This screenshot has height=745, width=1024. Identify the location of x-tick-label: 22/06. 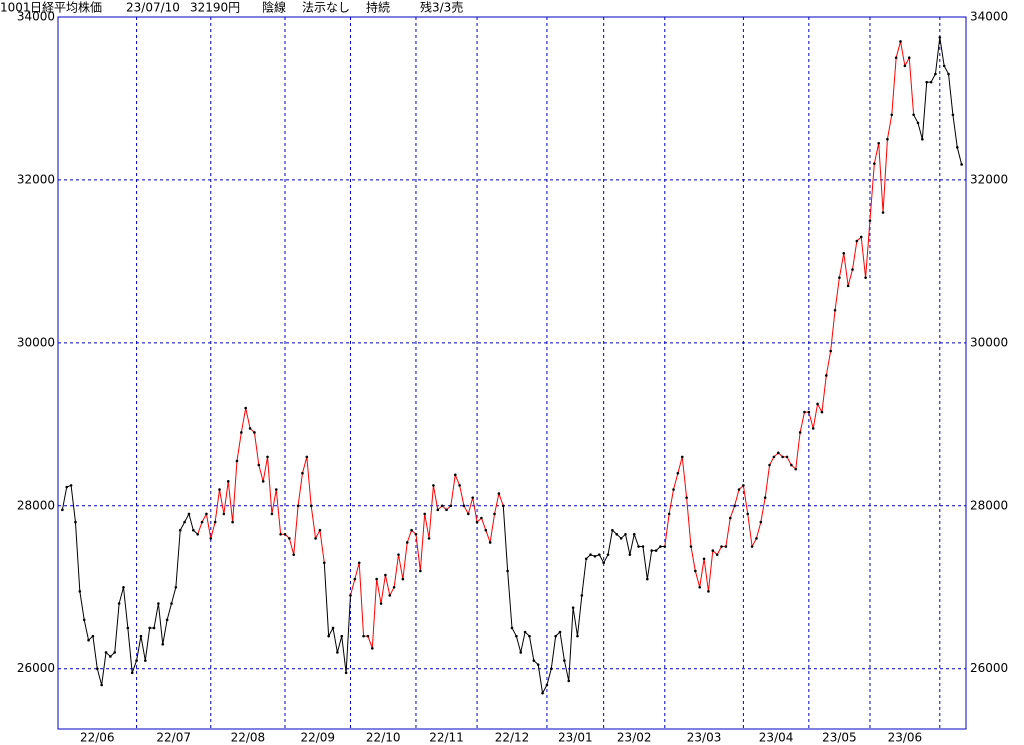
(97, 738).